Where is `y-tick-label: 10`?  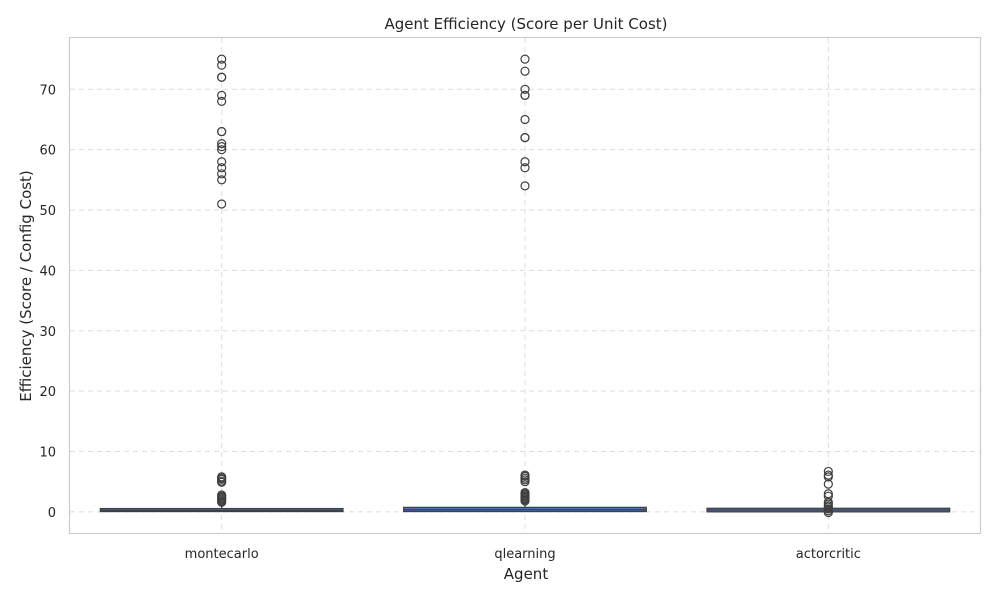 y-tick-label: 10 is located at coordinates (47, 453).